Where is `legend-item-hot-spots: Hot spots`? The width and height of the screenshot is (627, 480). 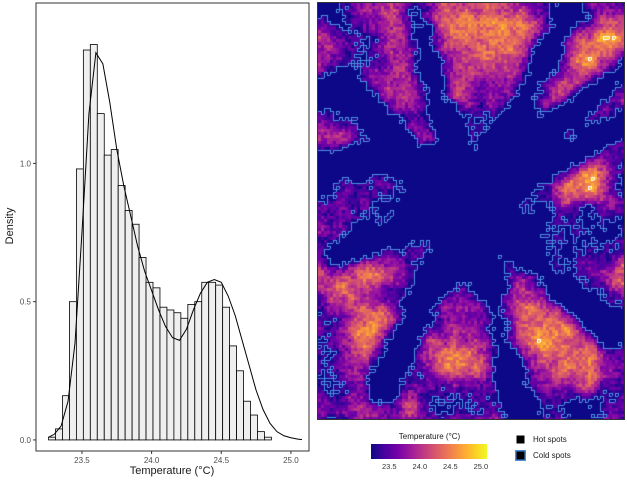 legend-item-hot-spots: Hot spots is located at coordinates (565, 440).